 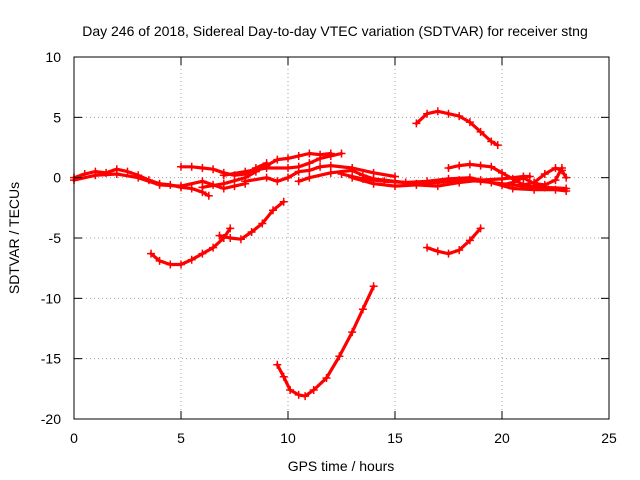 What do you see at coordinates (609, 438) in the screenshot?
I see `x-tick-label: 25` at bounding box center [609, 438].